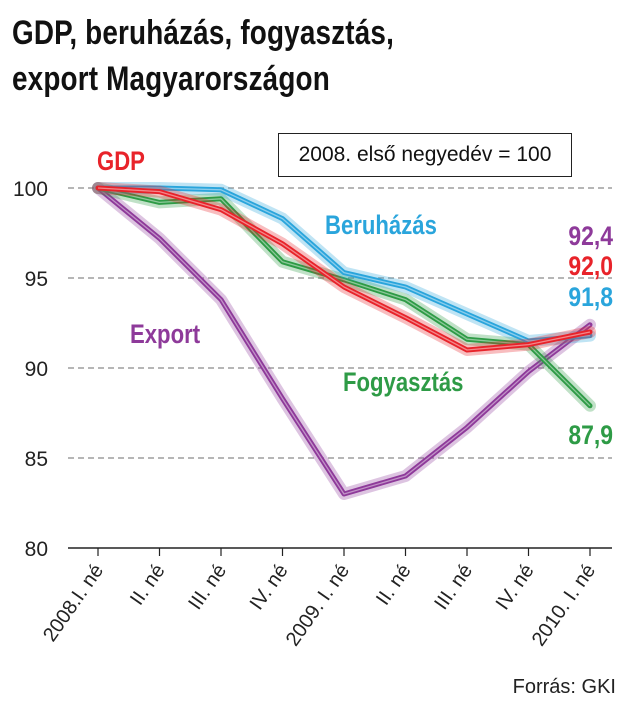 Image resolution: width=640 pixels, height=712 pixels. What do you see at coordinates (165, 335) in the screenshot?
I see `series-name-label: Export` at bounding box center [165, 335].